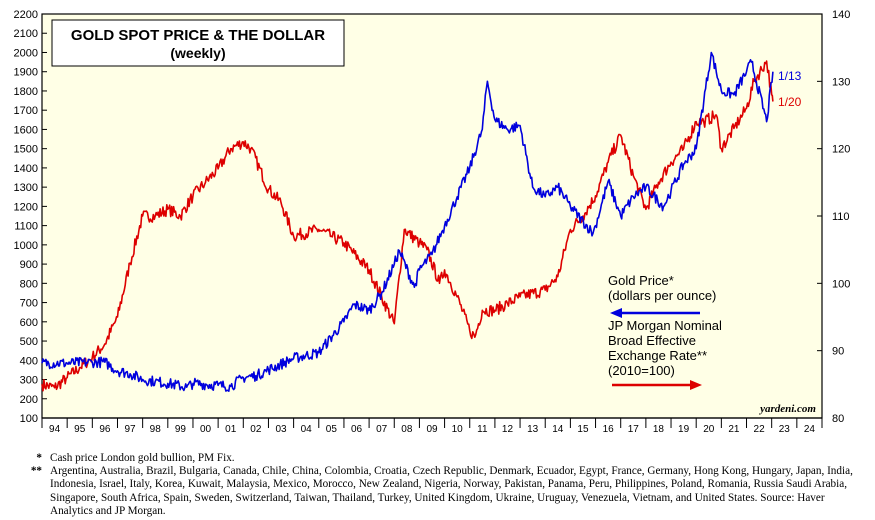 Image resolution: width=875 pixels, height=520 pixels. What do you see at coordinates (641, 370) in the screenshot?
I see `legend-jpm-line4: (2010=100)` at bounding box center [641, 370].